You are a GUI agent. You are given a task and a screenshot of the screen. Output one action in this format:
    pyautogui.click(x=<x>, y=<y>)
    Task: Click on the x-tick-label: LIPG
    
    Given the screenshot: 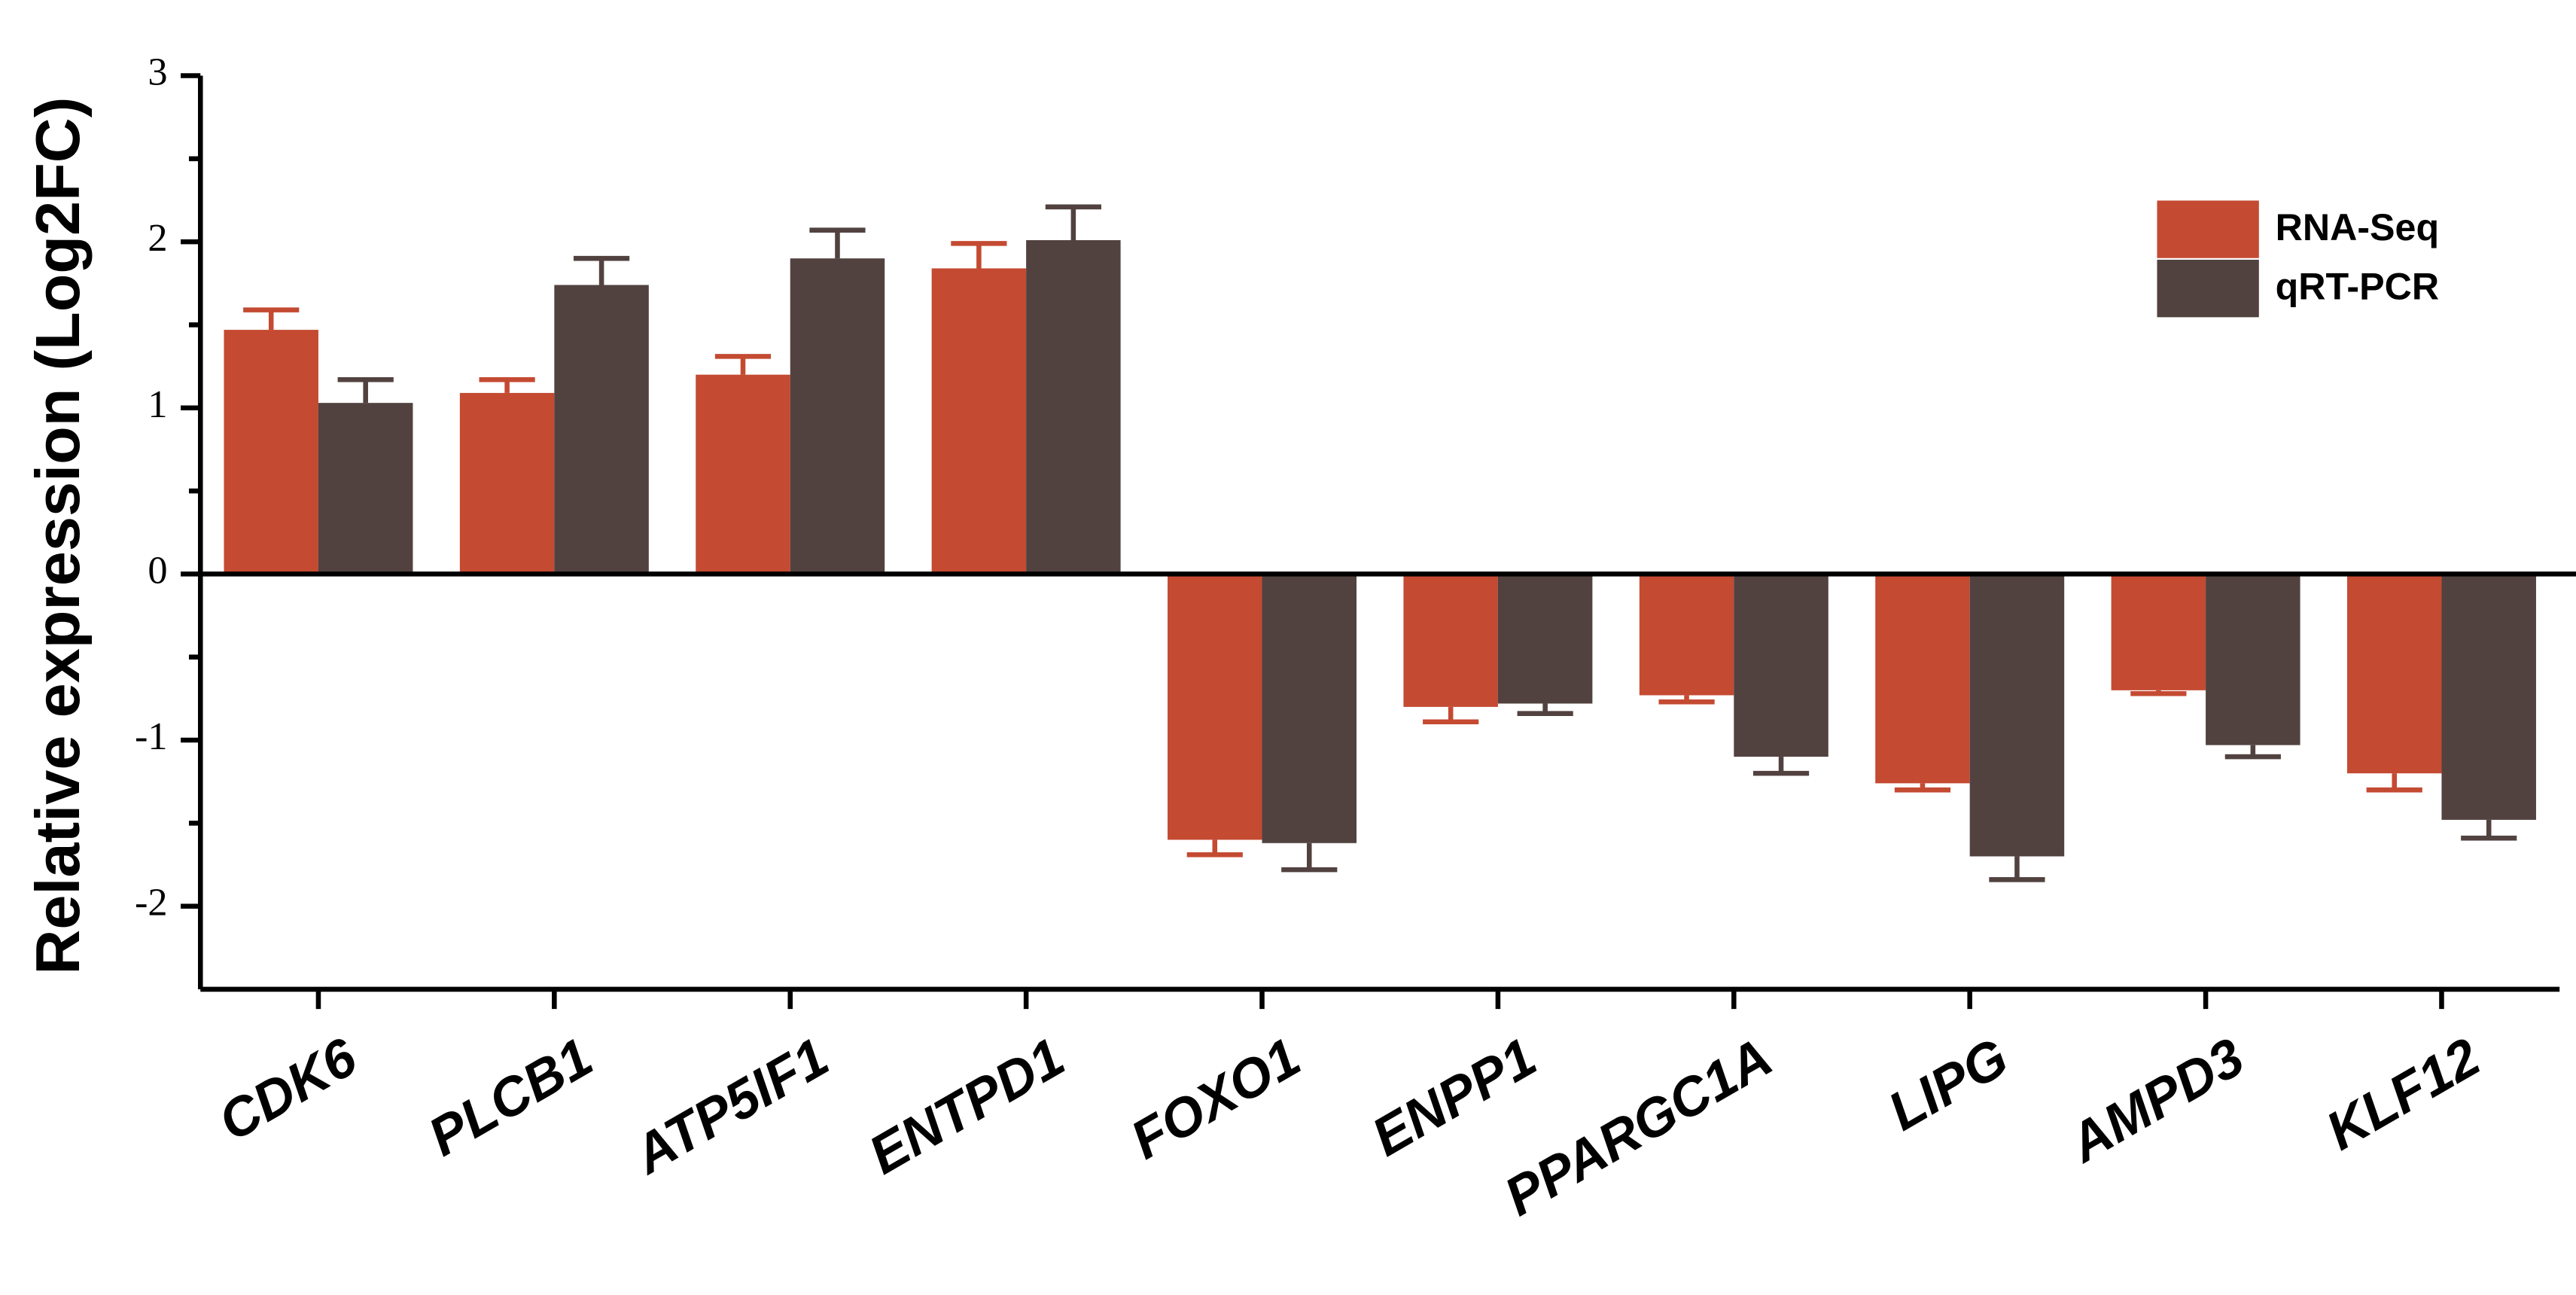 What is the action you would take?
    pyautogui.click(x=1948, y=1084)
    